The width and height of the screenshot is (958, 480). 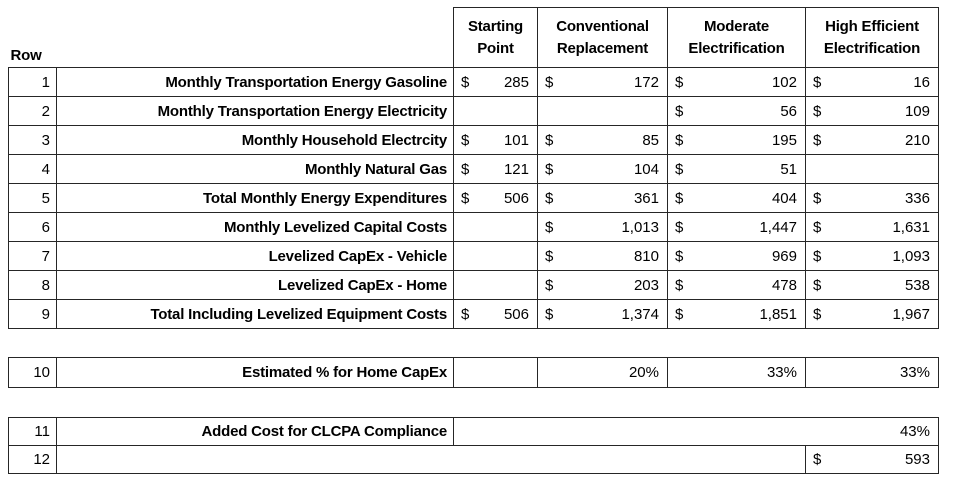 I want to click on cell-high-efficient: $336, so click(x=872, y=198).